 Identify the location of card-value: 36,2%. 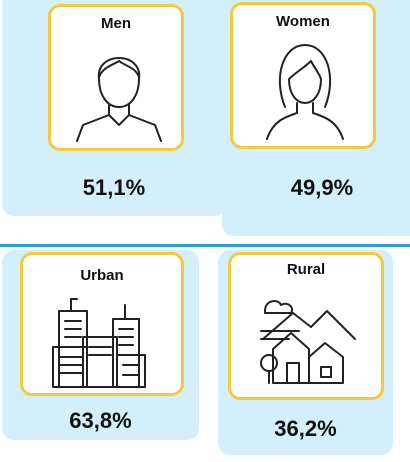
(305, 428).